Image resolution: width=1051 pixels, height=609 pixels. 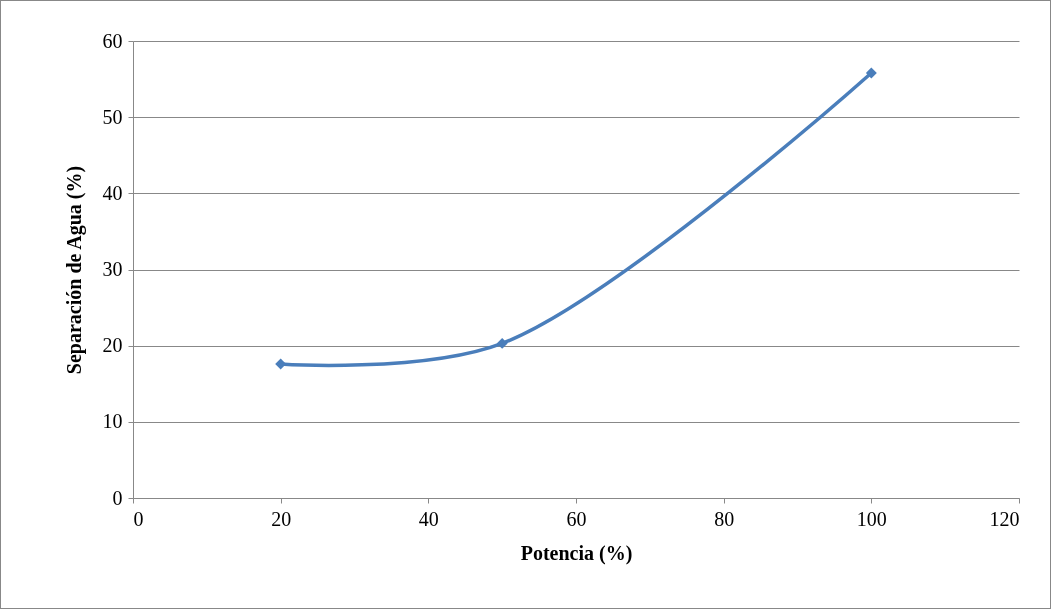 What do you see at coordinates (74, 270) in the screenshot?
I see `y-axis-title: Separación de Agua (%)` at bounding box center [74, 270].